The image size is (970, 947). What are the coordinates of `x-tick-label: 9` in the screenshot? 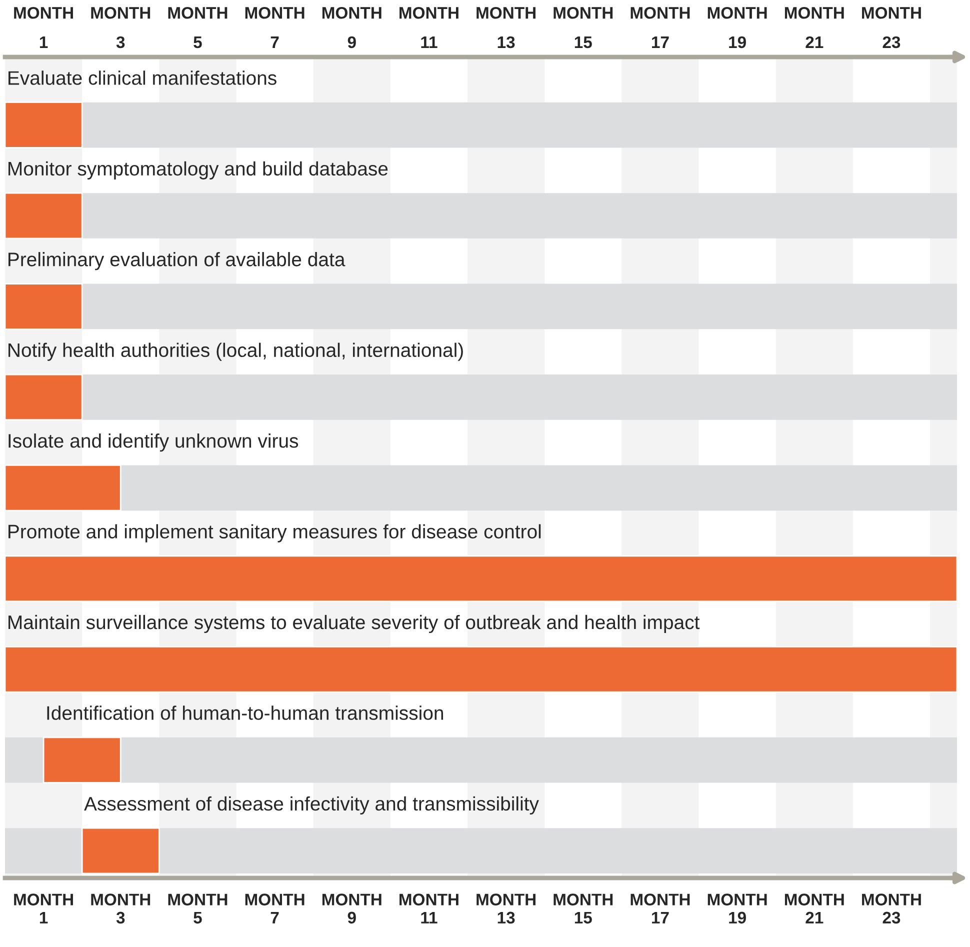 It's located at (352, 42).